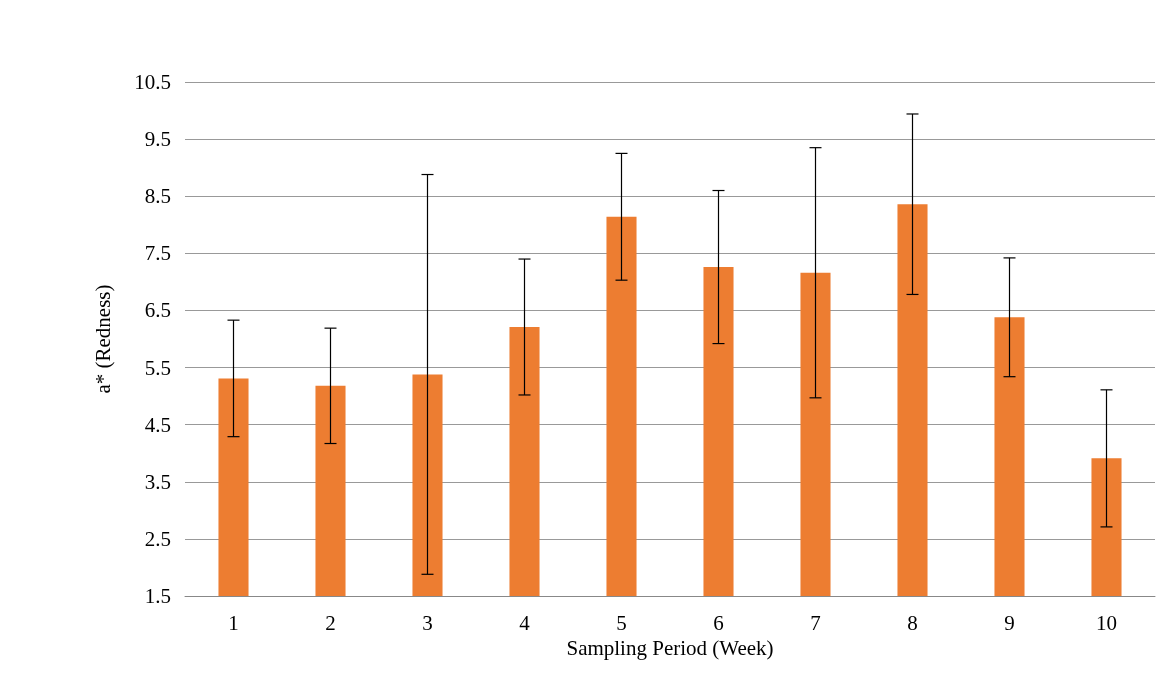 The width and height of the screenshot is (1158, 691). Describe the element at coordinates (233, 622) in the screenshot. I see `x-tick-label: 1` at that location.